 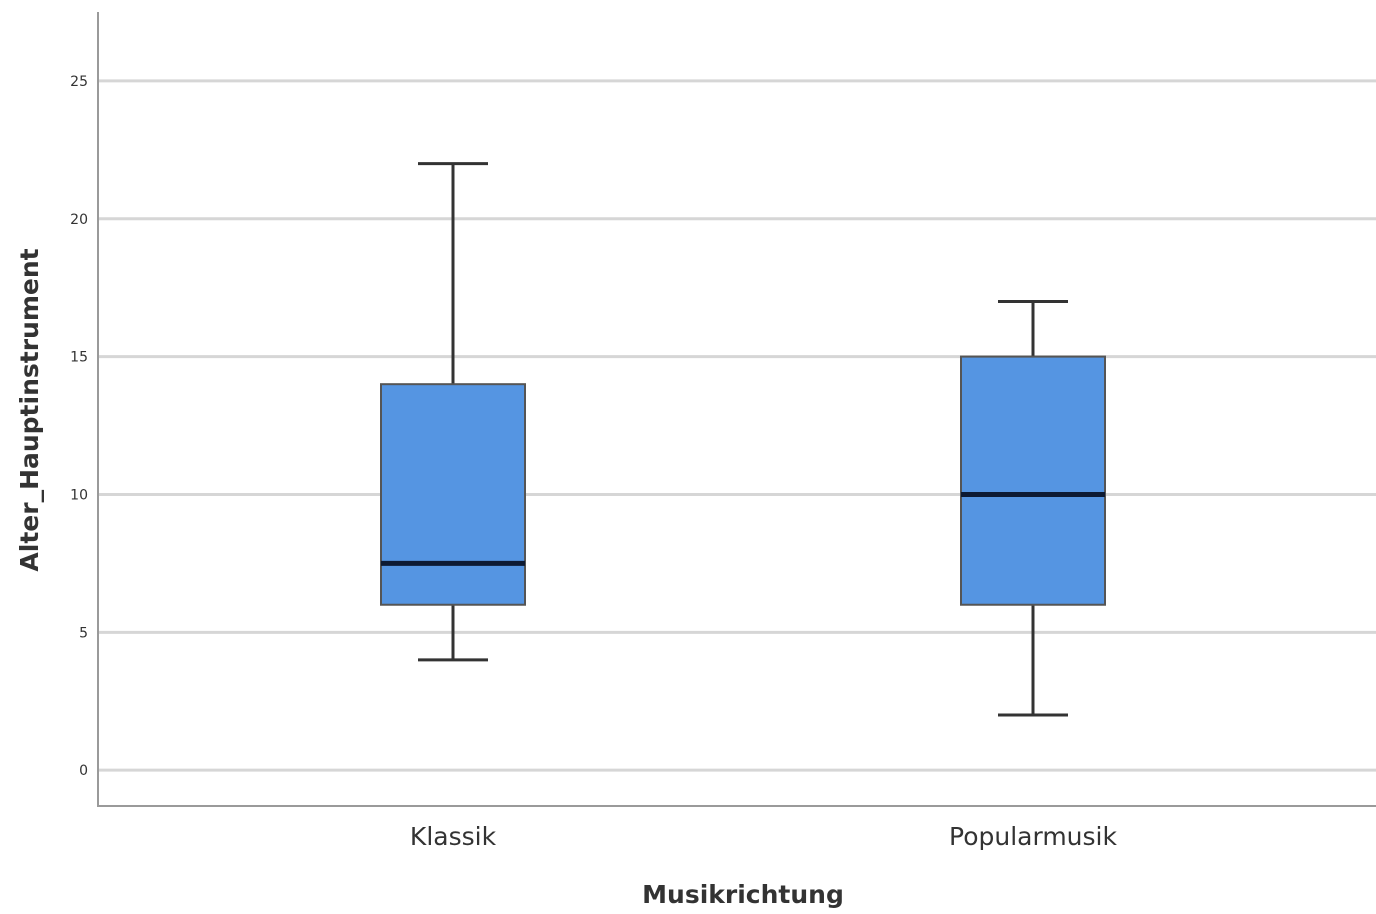 I want to click on x-tick-label-klassik: Klassik, so click(x=453, y=836).